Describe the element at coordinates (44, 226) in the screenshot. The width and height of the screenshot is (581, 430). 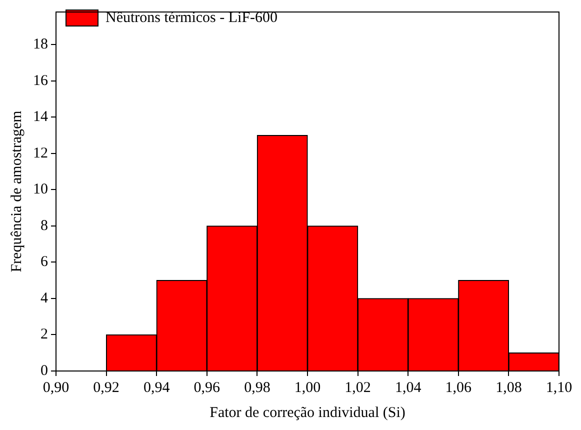
I see `y-tick-label: 8` at that location.